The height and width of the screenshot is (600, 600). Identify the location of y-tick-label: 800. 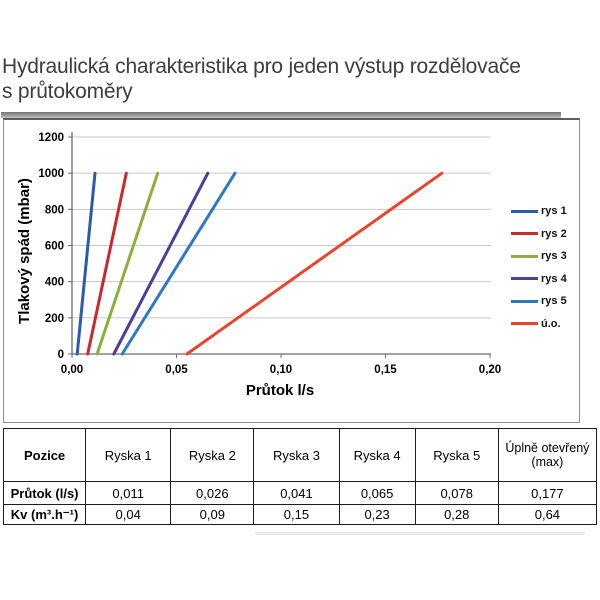
(54, 210).